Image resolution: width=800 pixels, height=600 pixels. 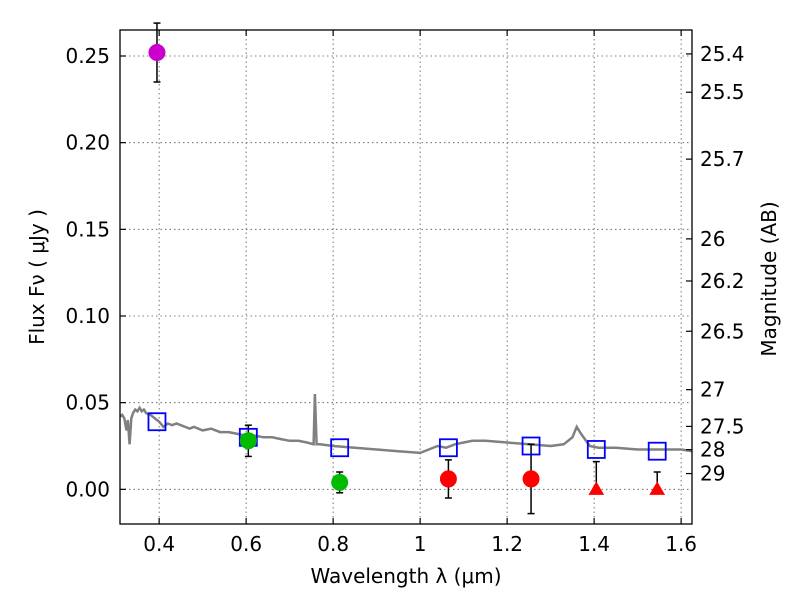 I want to click on mag-tick-label: 26.5, so click(x=722, y=331).